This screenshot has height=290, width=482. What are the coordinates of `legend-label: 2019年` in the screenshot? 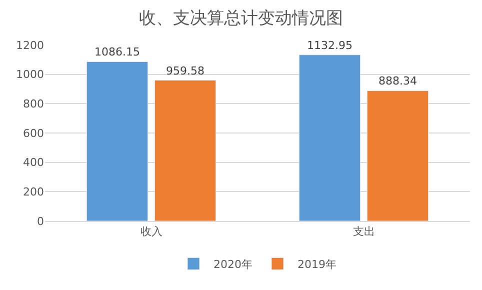 It's located at (317, 264).